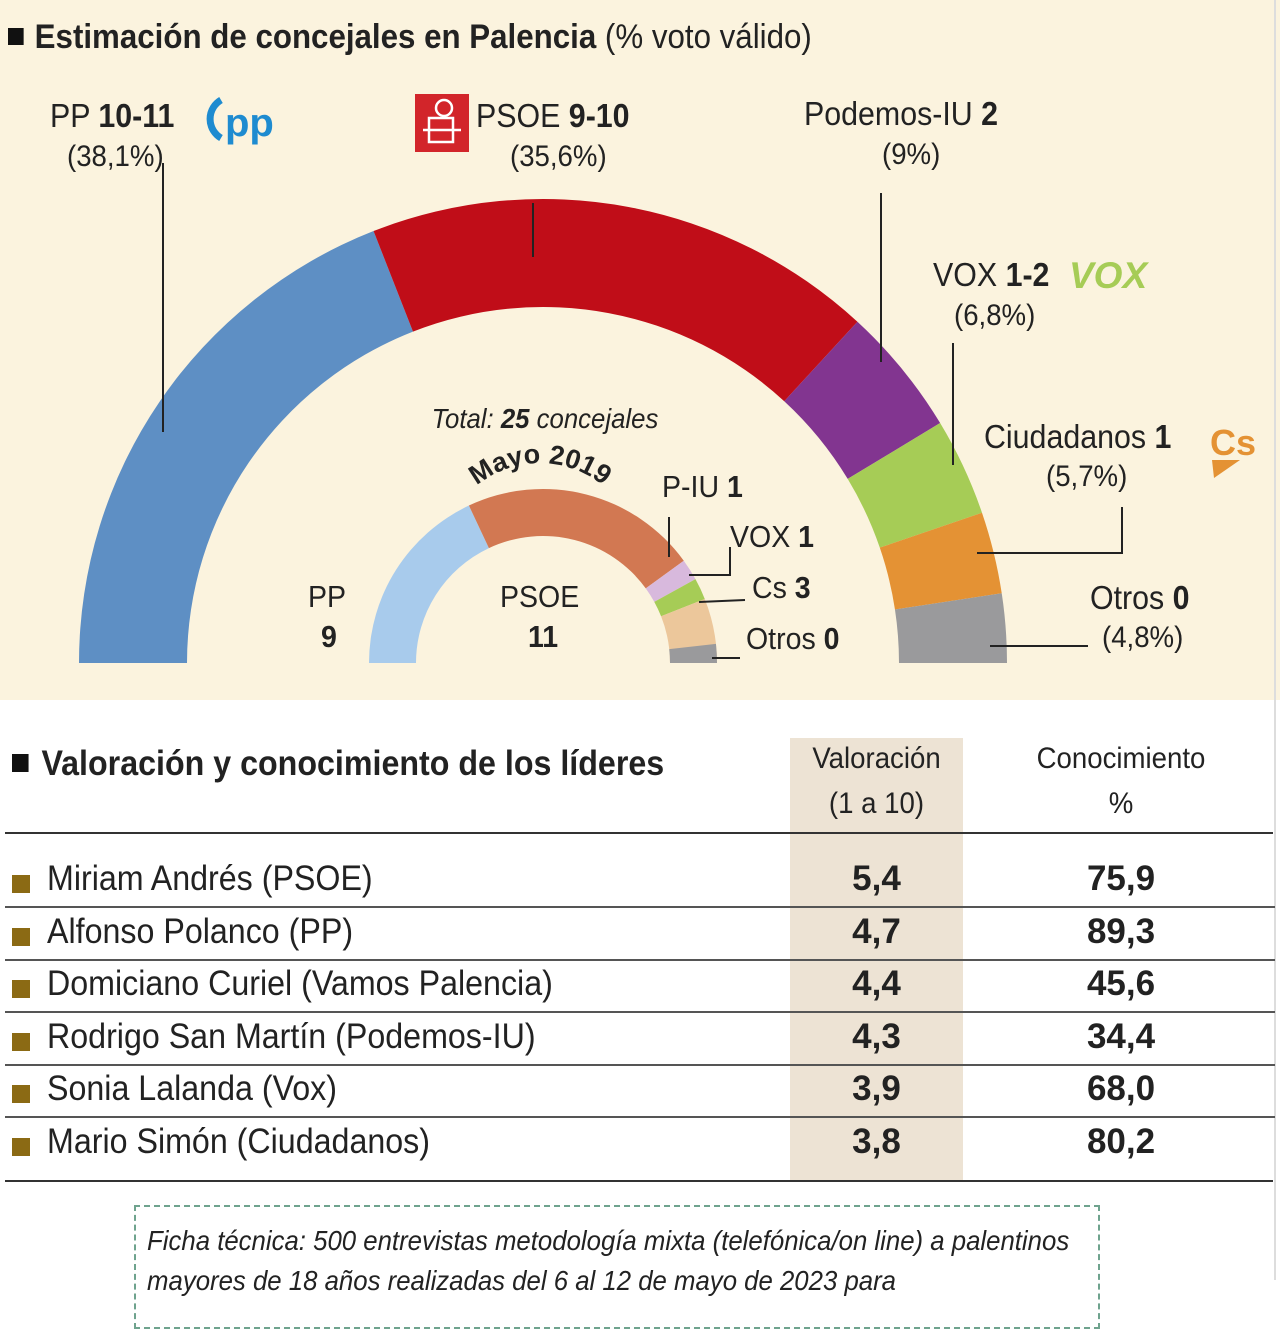 This screenshot has width=1280, height=1329. What do you see at coordinates (876, 1141) in the screenshot?
I see `leader-valoracion: 3,8` at bounding box center [876, 1141].